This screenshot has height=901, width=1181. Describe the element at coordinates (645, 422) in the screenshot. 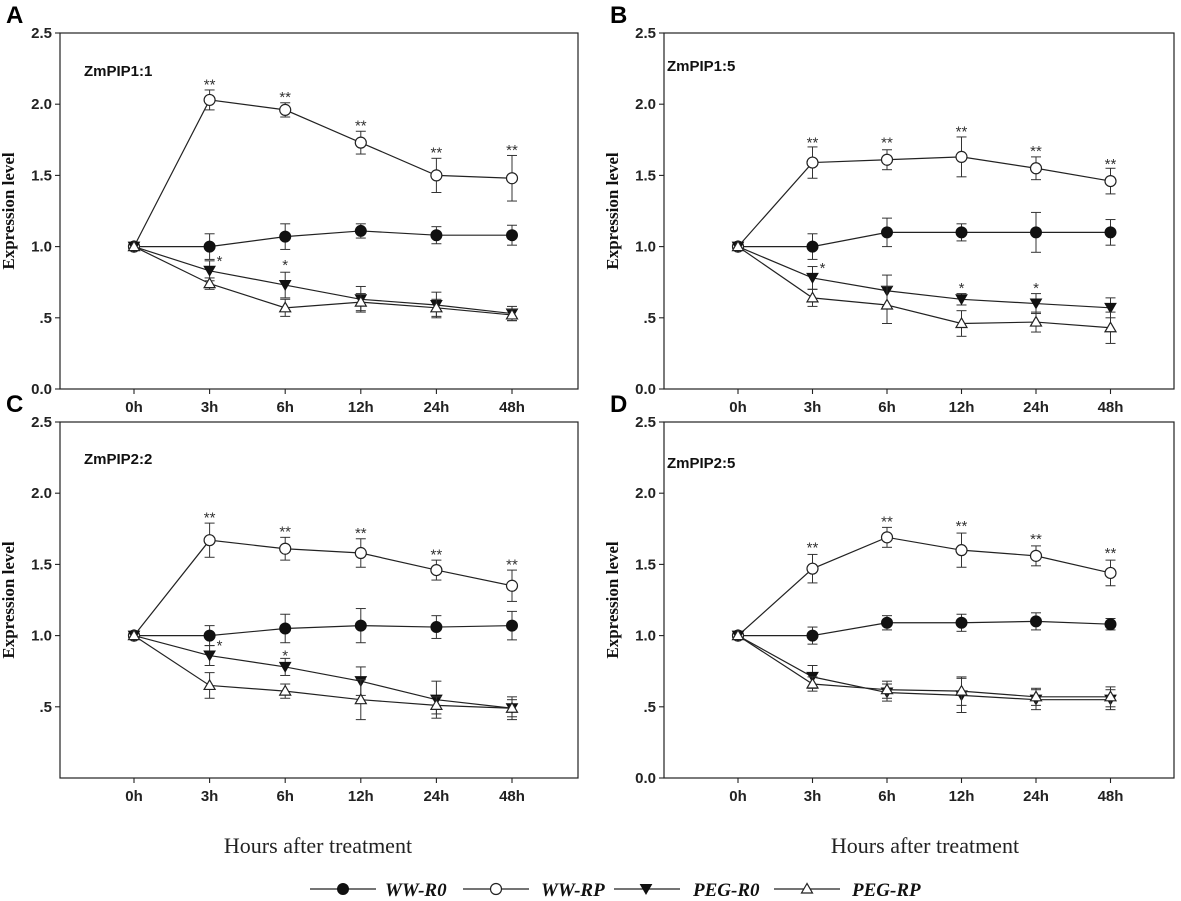

I see `y-tick-label: 2.5` at that location.